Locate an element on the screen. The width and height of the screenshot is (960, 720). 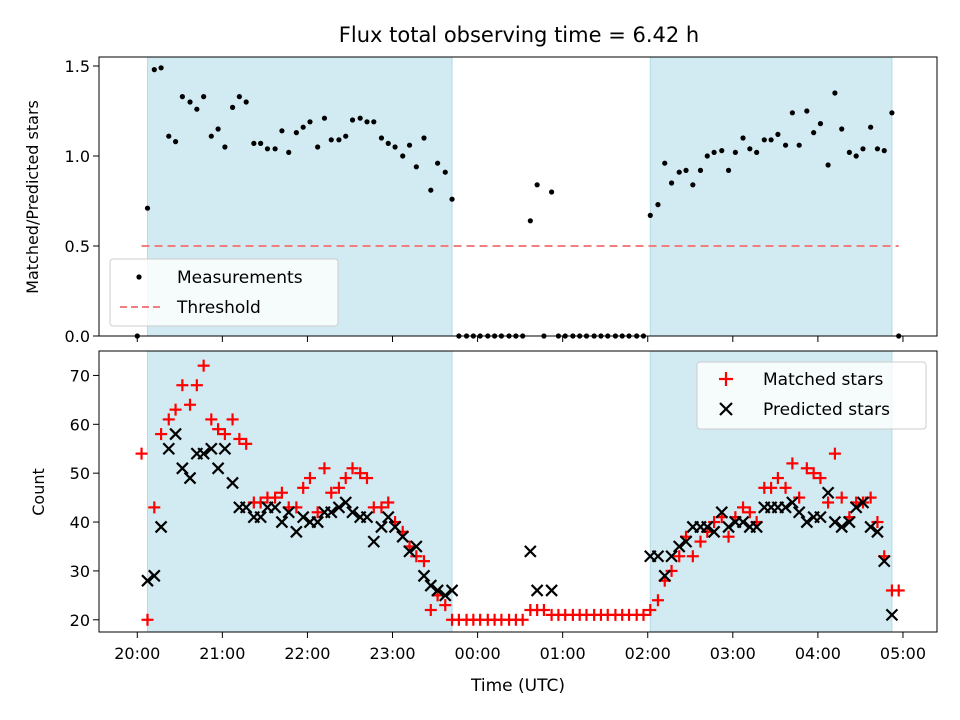
x-tick-label: 00:00 is located at coordinates (478, 653).